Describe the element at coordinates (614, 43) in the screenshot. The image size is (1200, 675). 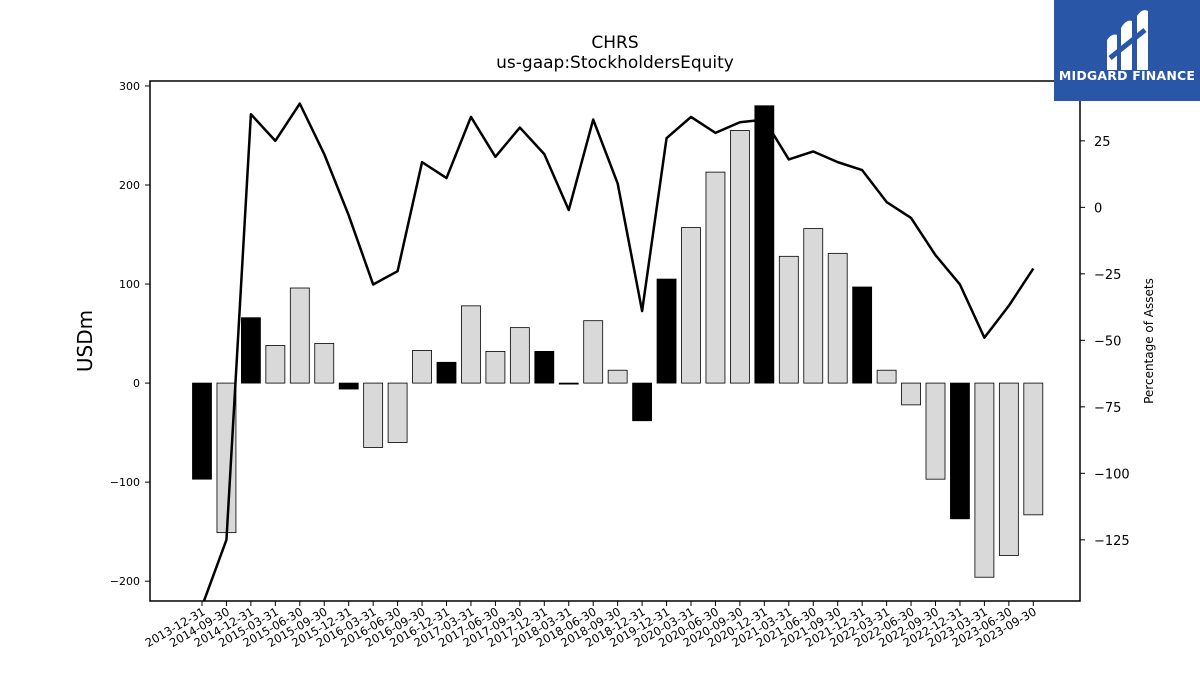
I see `chart-title: CHRS` at that location.